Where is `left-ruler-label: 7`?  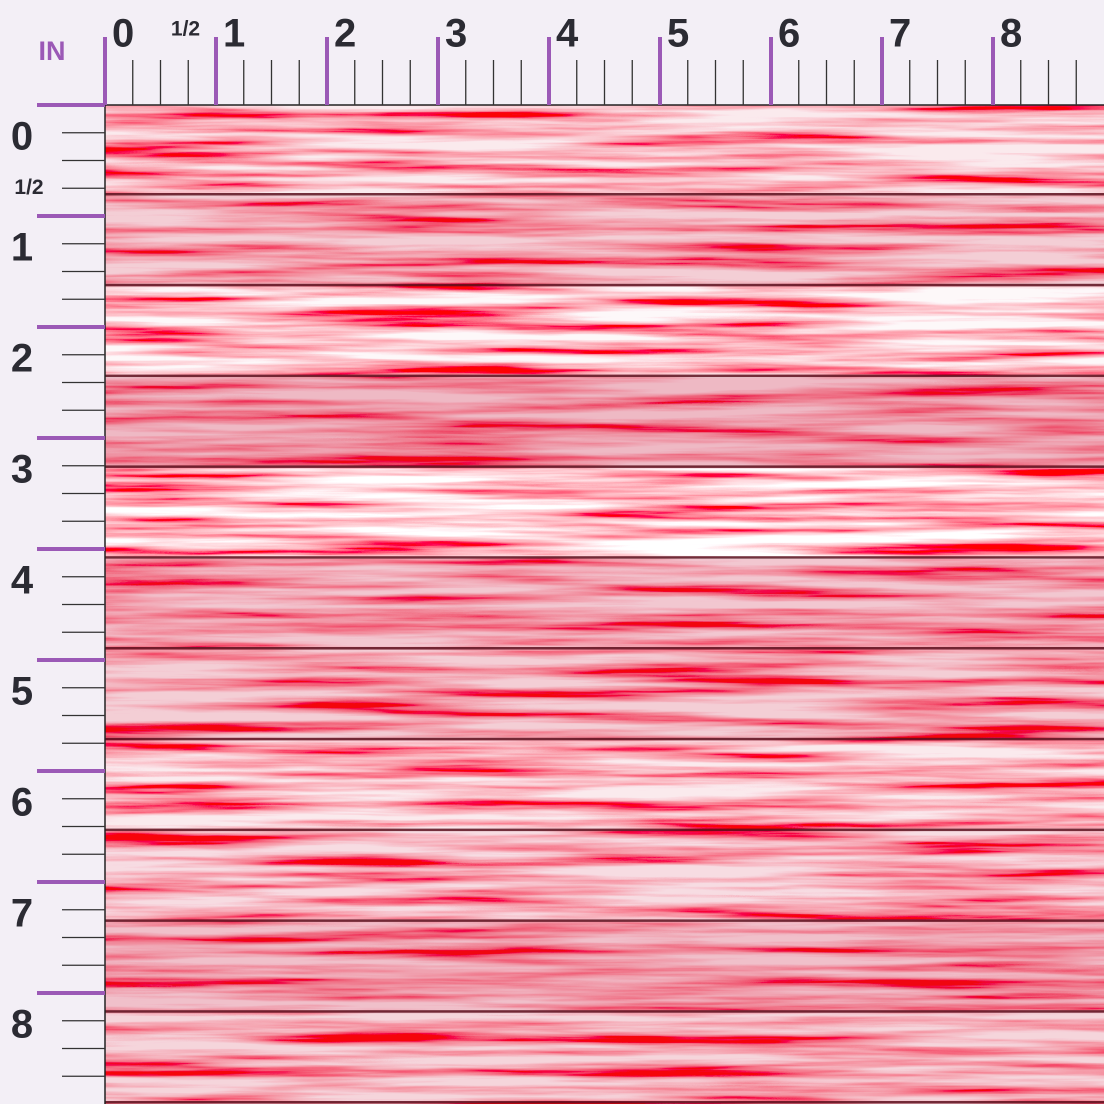
left-ruler-label: 7 is located at coordinates (22, 914).